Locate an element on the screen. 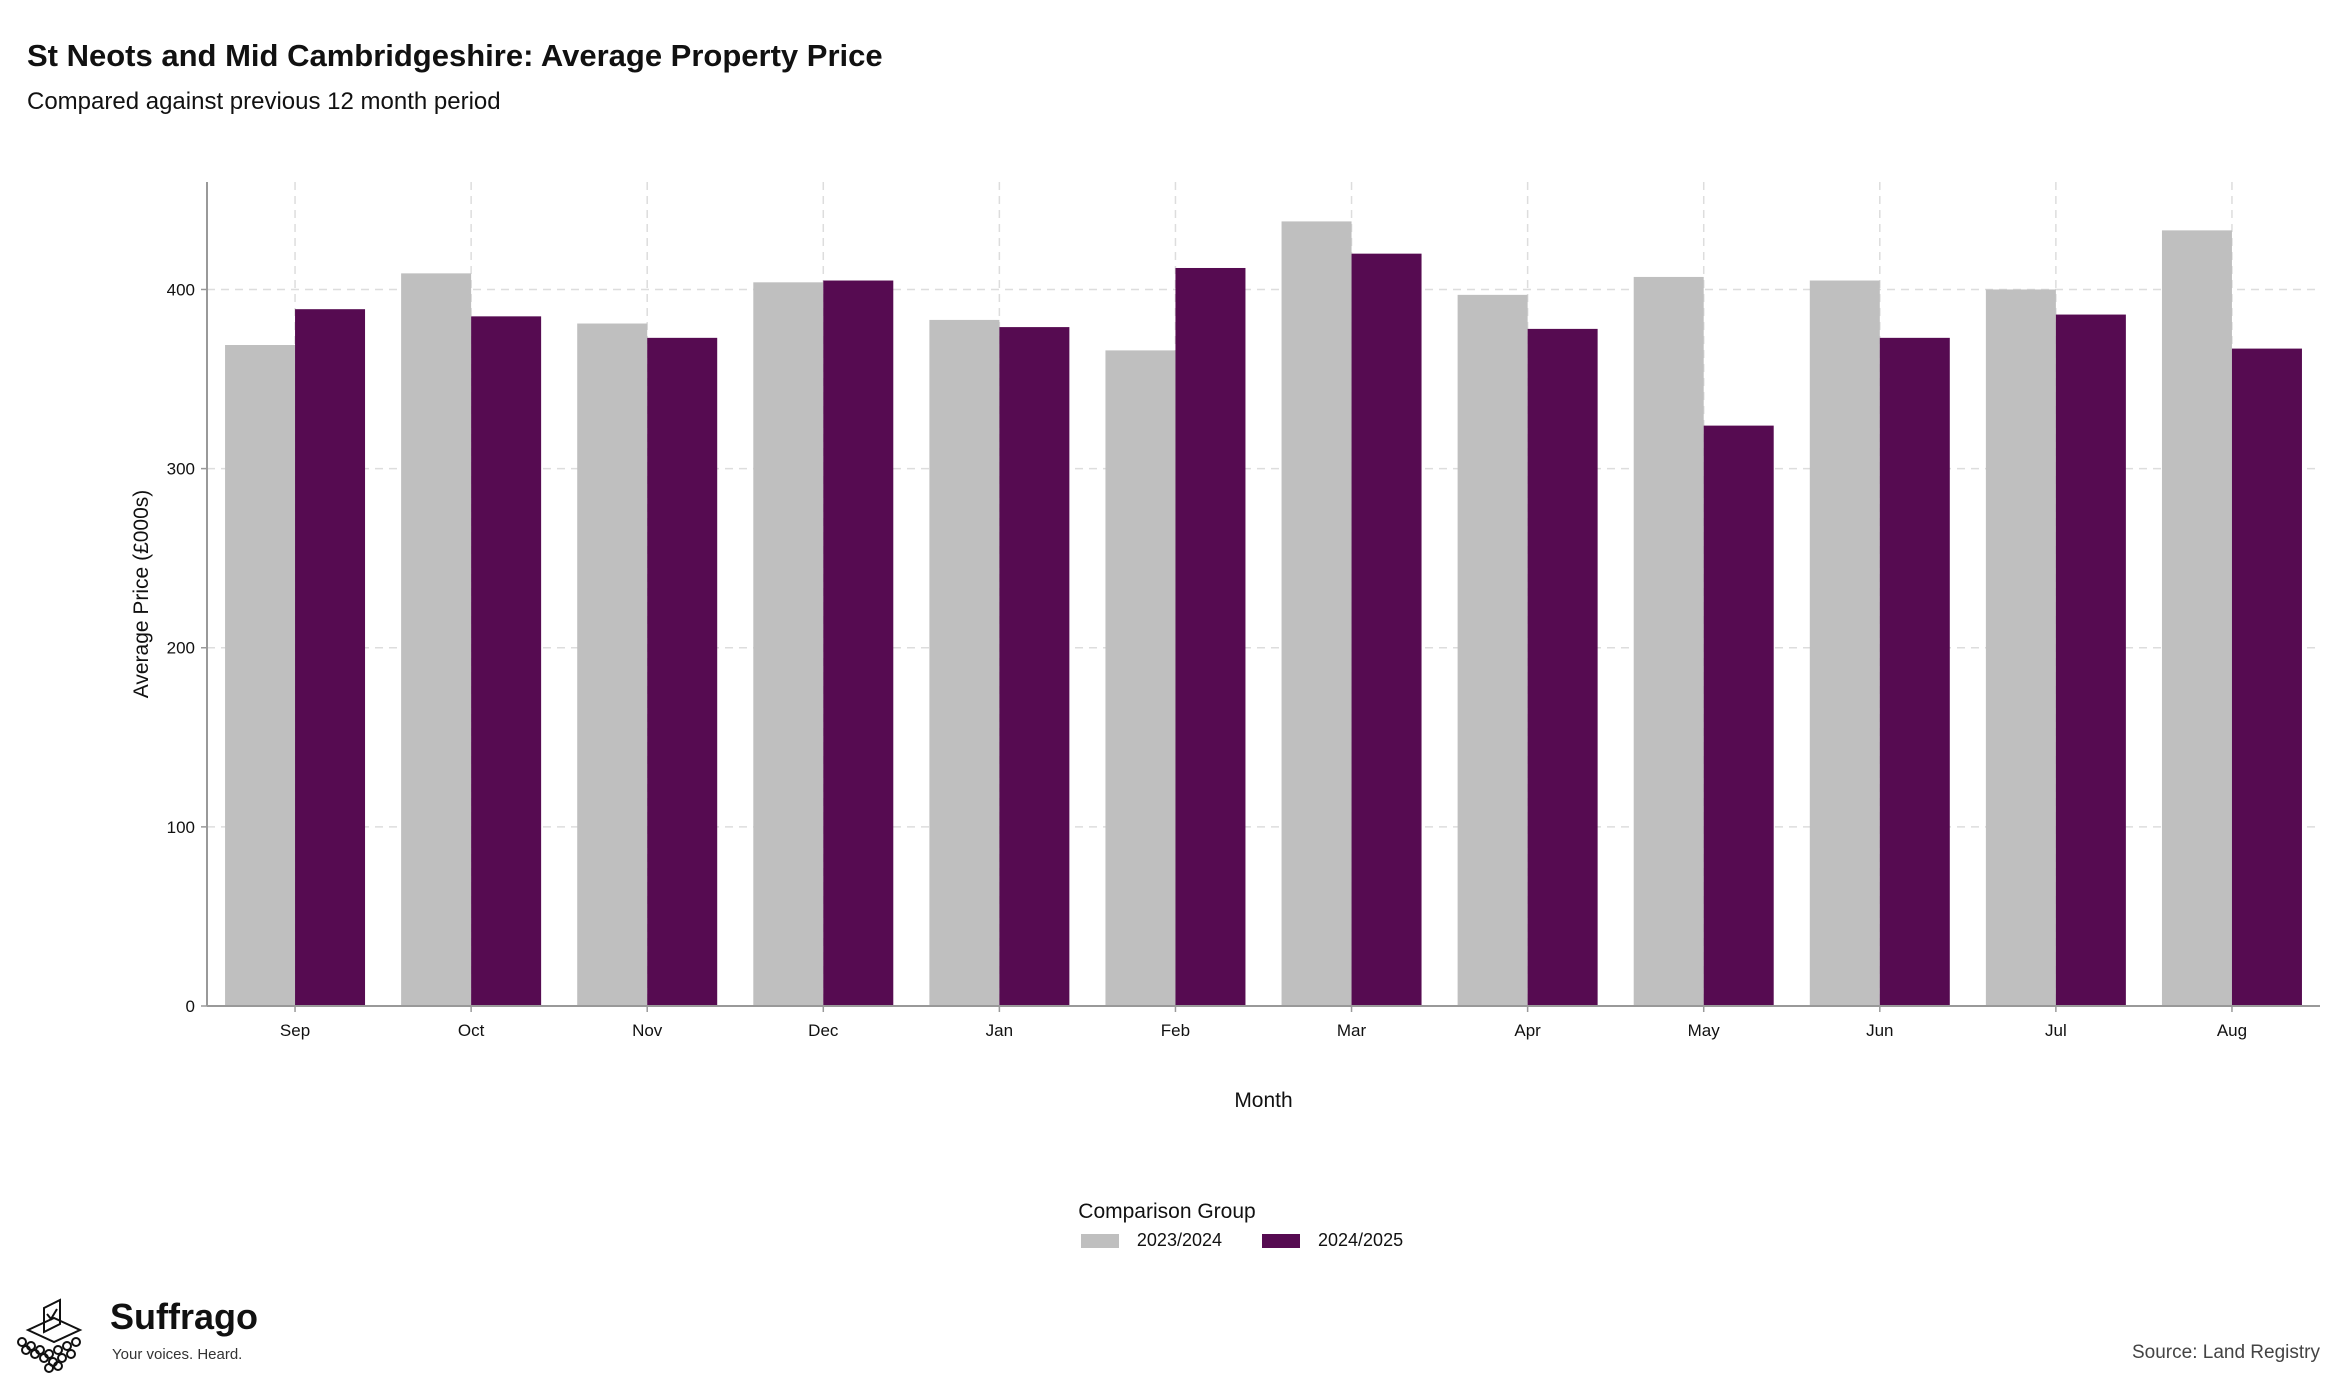 The width and height of the screenshot is (2334, 1388). brand-tagline: Your voices. Heard. is located at coordinates (177, 1354).